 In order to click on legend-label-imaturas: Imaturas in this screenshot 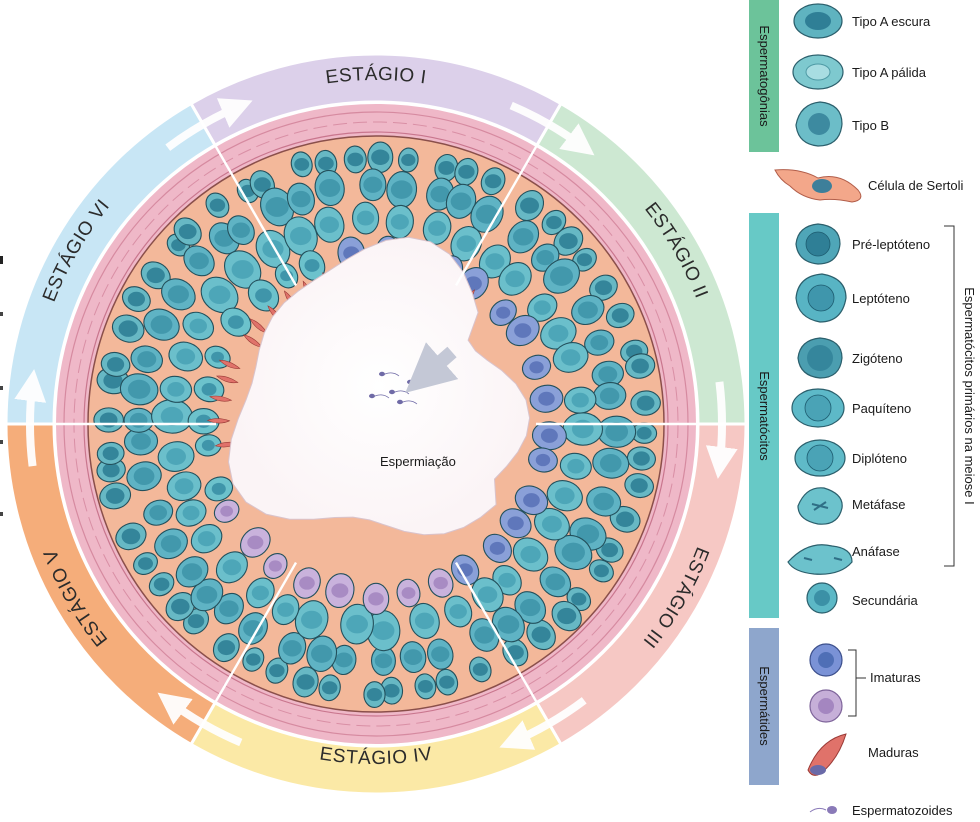, I will do `click(895, 677)`.